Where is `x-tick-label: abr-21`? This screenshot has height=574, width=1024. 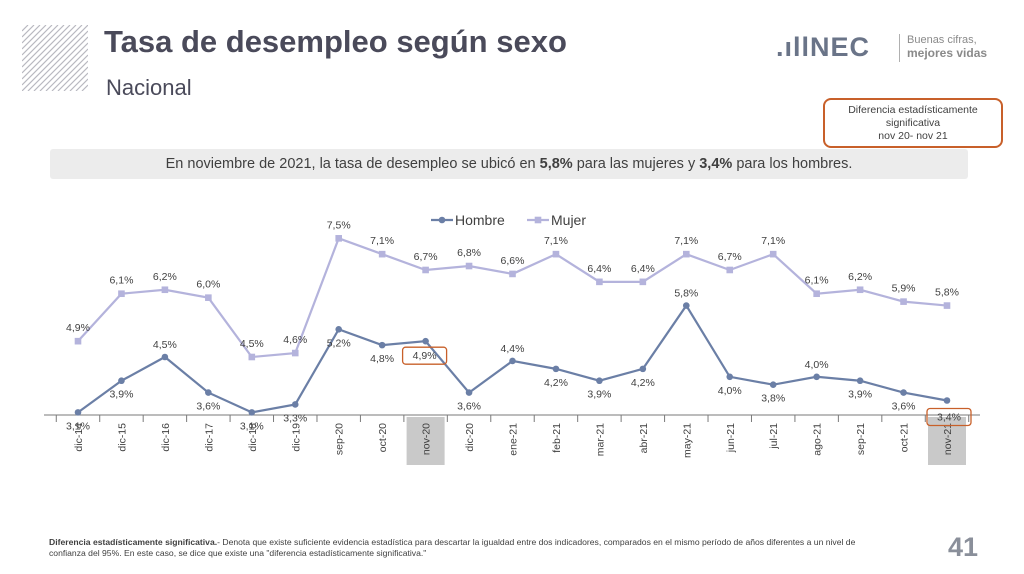 x-tick-label: abr-21 is located at coordinates (644, 438).